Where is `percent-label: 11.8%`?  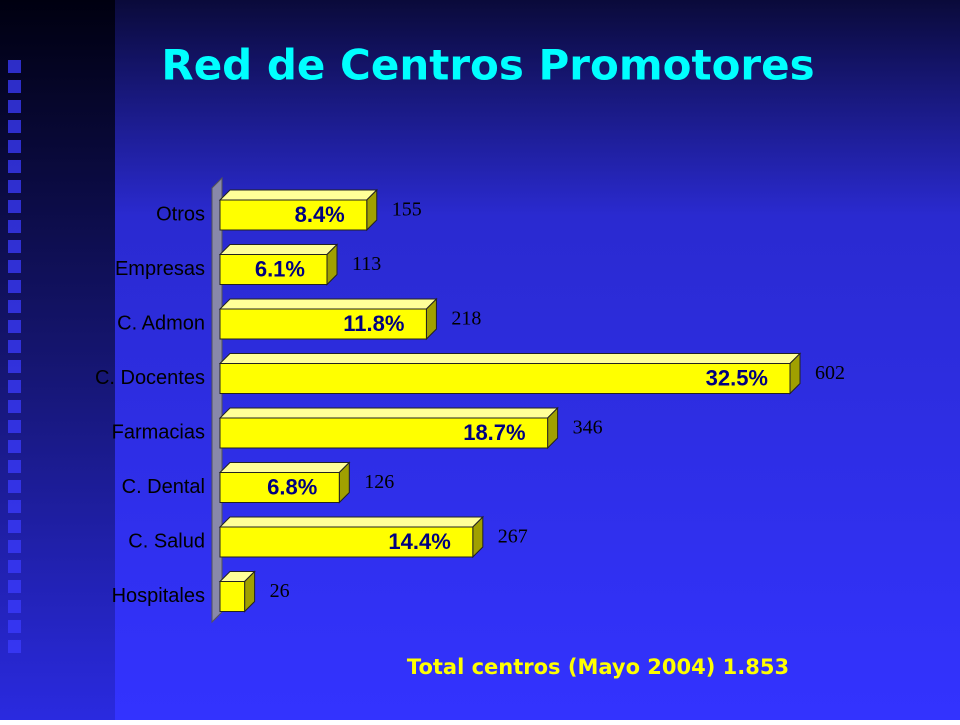 percent-label: 11.8% is located at coordinates (373, 323).